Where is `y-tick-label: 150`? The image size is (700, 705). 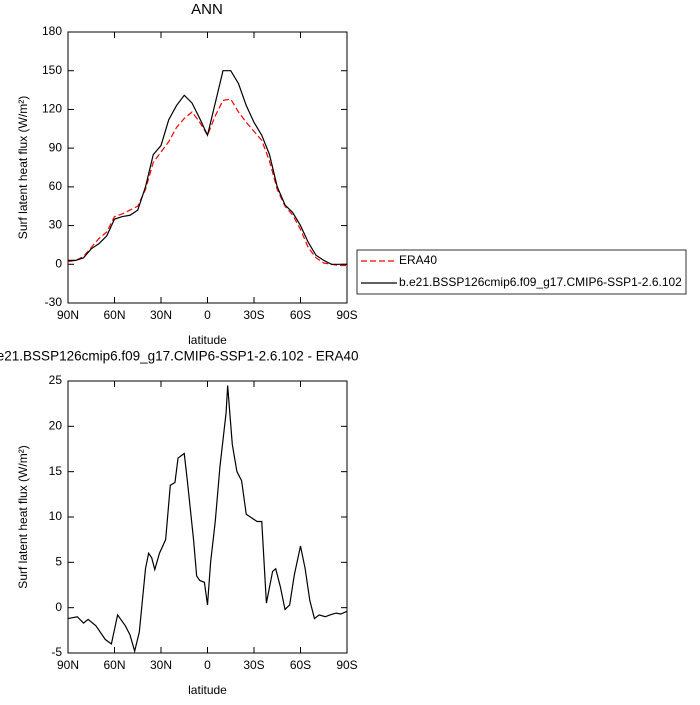 y-tick-label: 150 is located at coordinates (52, 70).